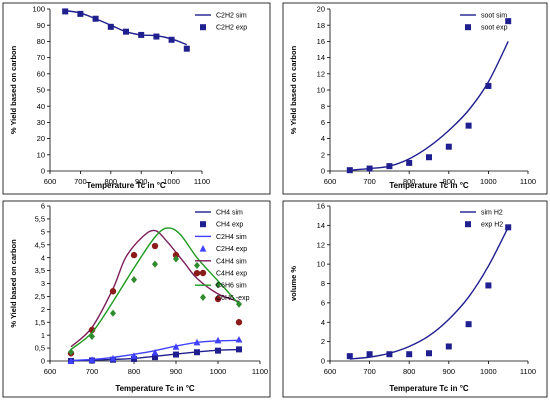 Image resolution: width=550 pixels, height=406 pixels. Describe the element at coordinates (231, 237) in the screenshot. I see `legend-label: C2H4 sim` at that location.